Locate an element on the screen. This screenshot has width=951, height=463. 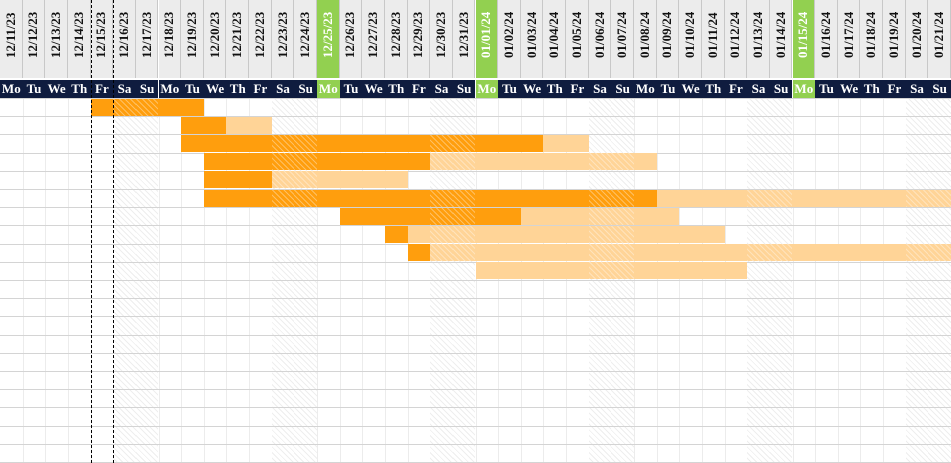
date-label: 12/17/23 is located at coordinates (146, 34).